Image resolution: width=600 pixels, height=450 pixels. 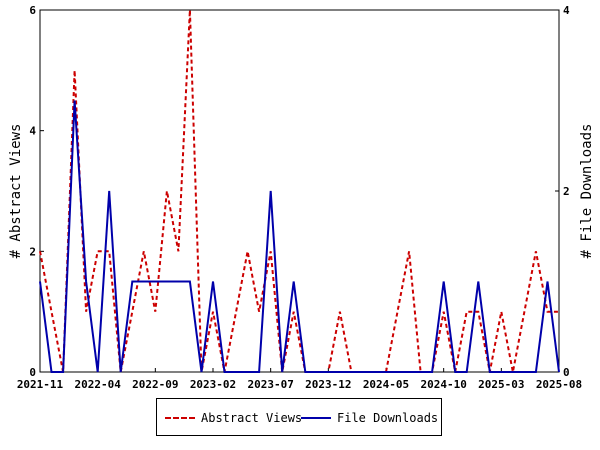 What do you see at coordinates (501, 384) in the screenshot?
I see `x-tick-label: 2025-03` at bounding box center [501, 384].